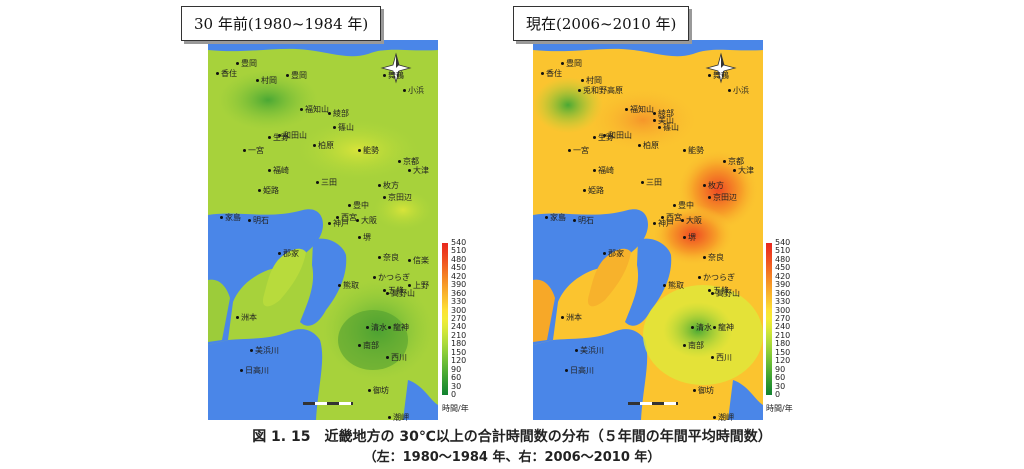  What do you see at coordinates (421, 260) in the screenshot?
I see `place-name: 信楽` at bounding box center [421, 260].